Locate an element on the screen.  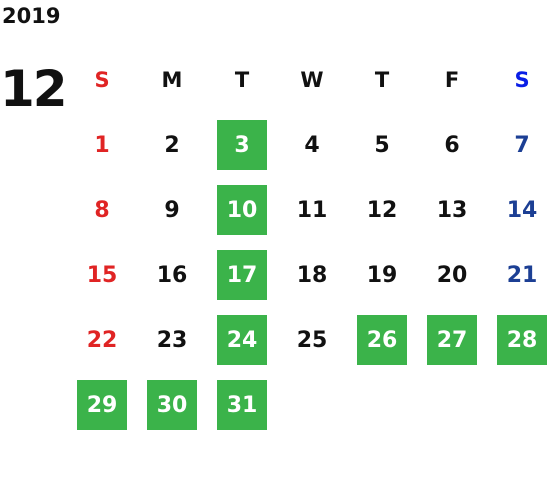
marked-day: 31 is located at coordinates (242, 405).